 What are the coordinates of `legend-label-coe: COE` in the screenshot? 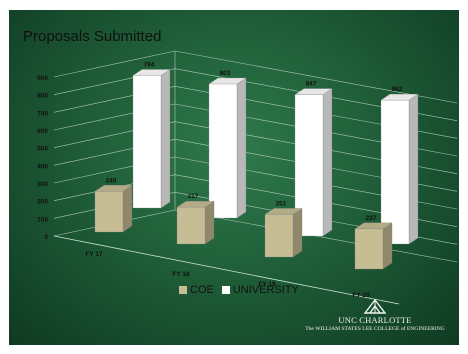 It's located at (202, 290).